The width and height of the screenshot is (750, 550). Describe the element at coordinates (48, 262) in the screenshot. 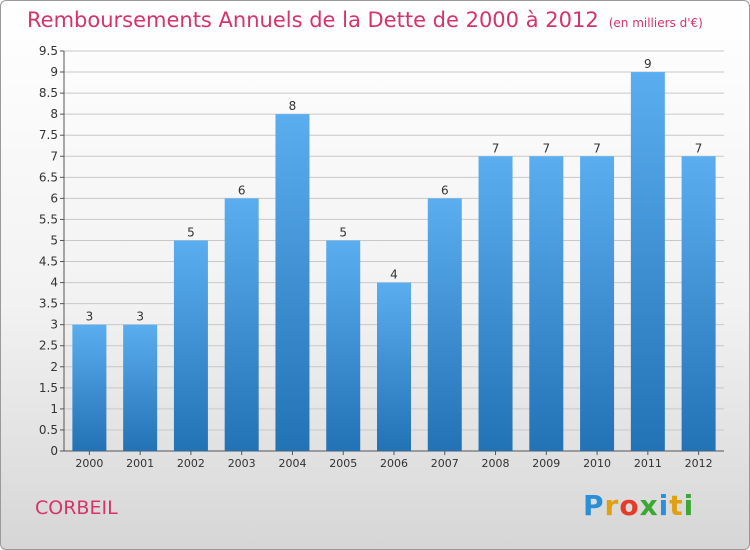

I see `y-tick-label: 4.5` at that location.